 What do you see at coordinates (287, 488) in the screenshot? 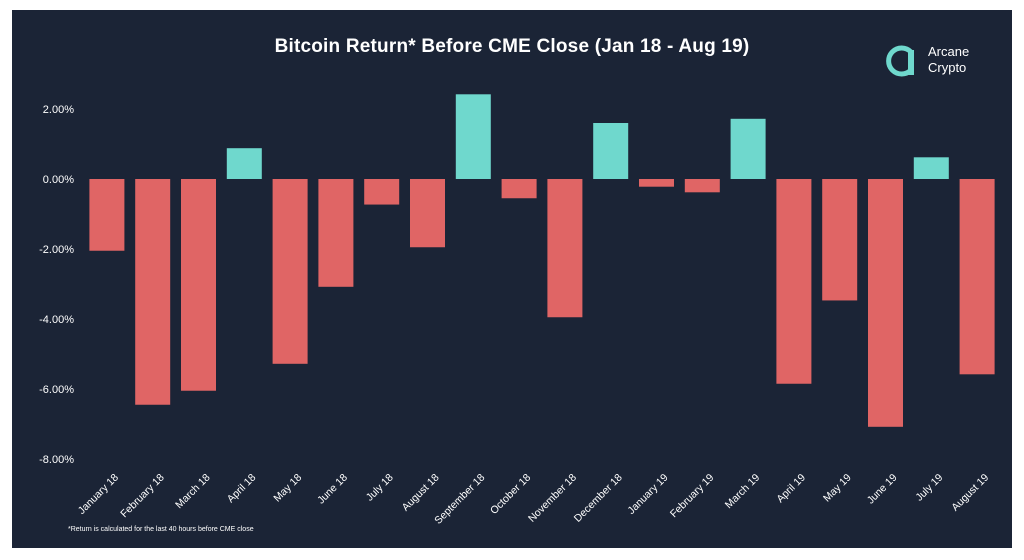
I see `x-tick-label: May 18` at bounding box center [287, 488].